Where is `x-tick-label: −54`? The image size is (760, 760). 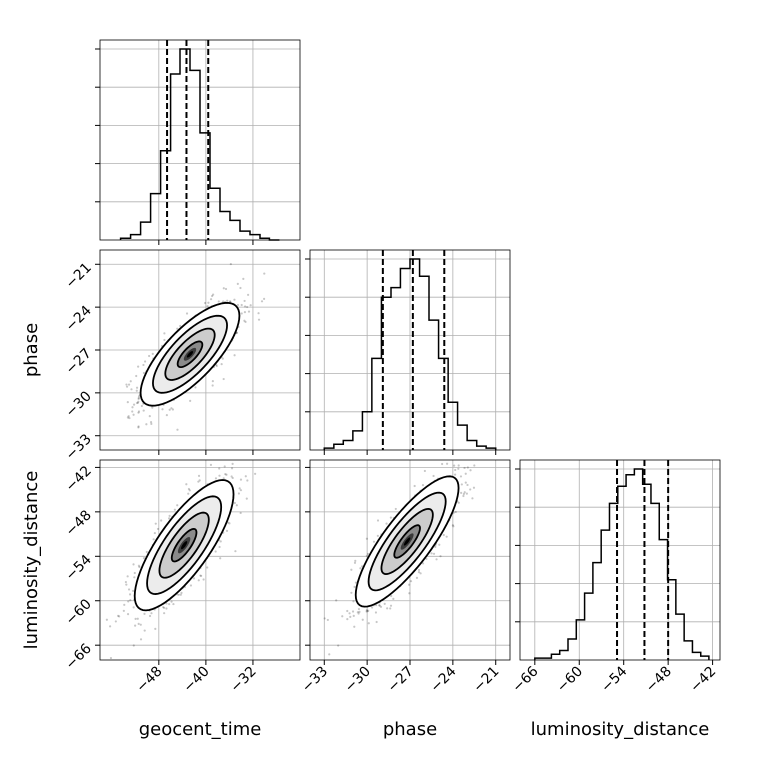 x-tick-label: −54 is located at coordinates (614, 679).